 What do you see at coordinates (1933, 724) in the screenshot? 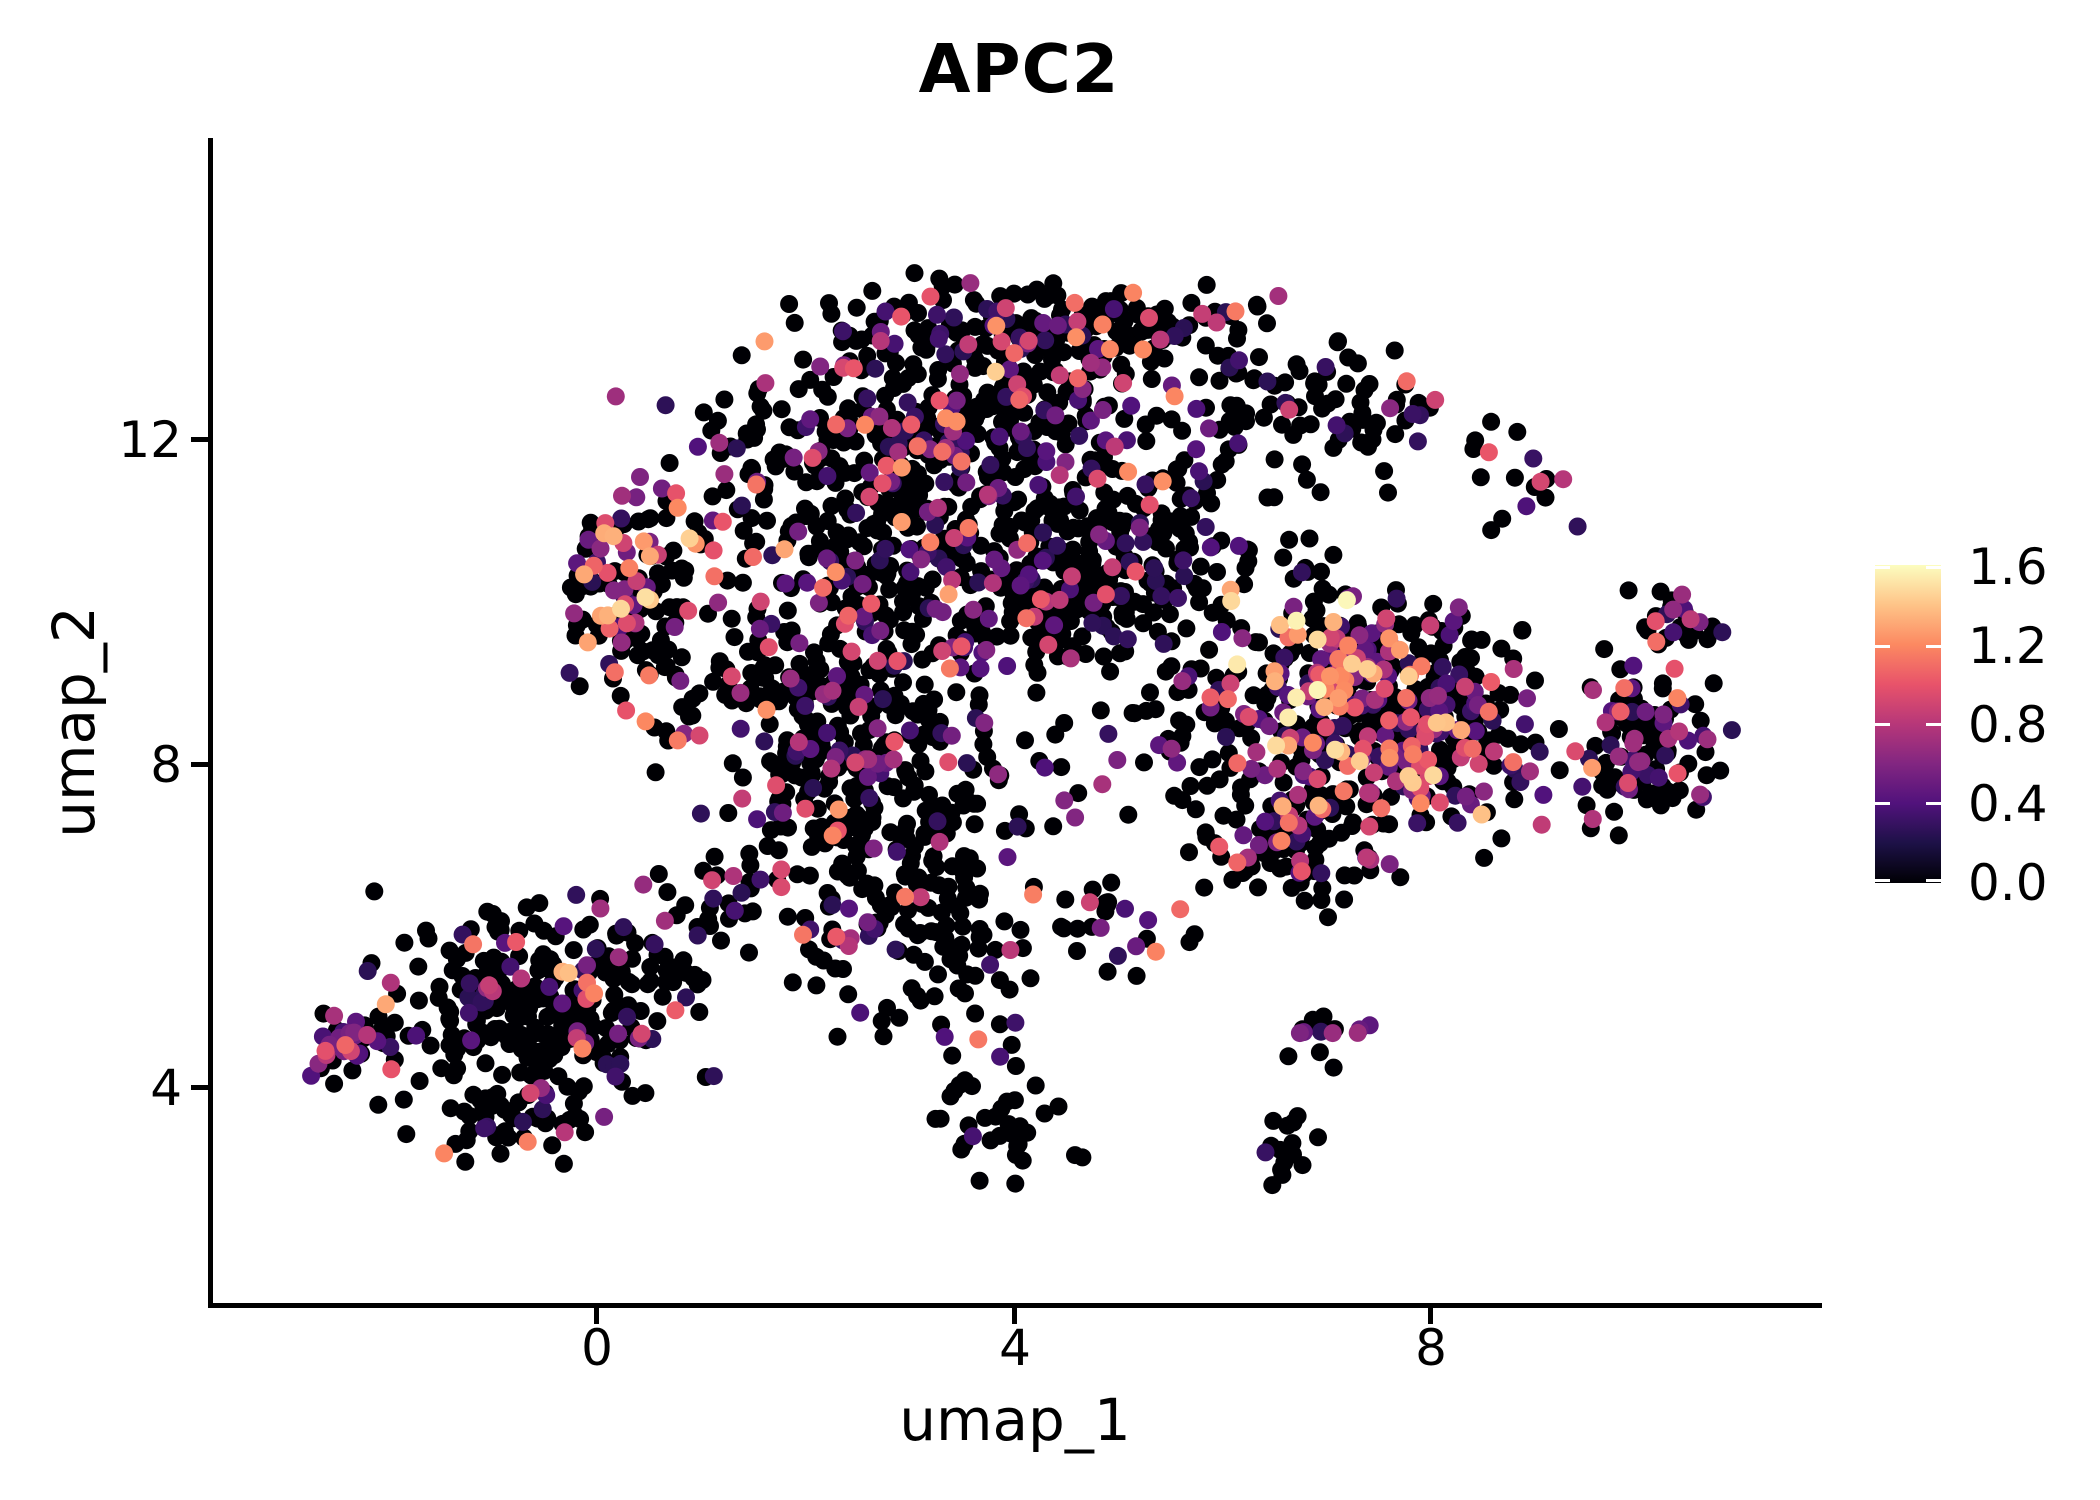
I see `colorbar-tick-0.8-right` at bounding box center [1933, 724].